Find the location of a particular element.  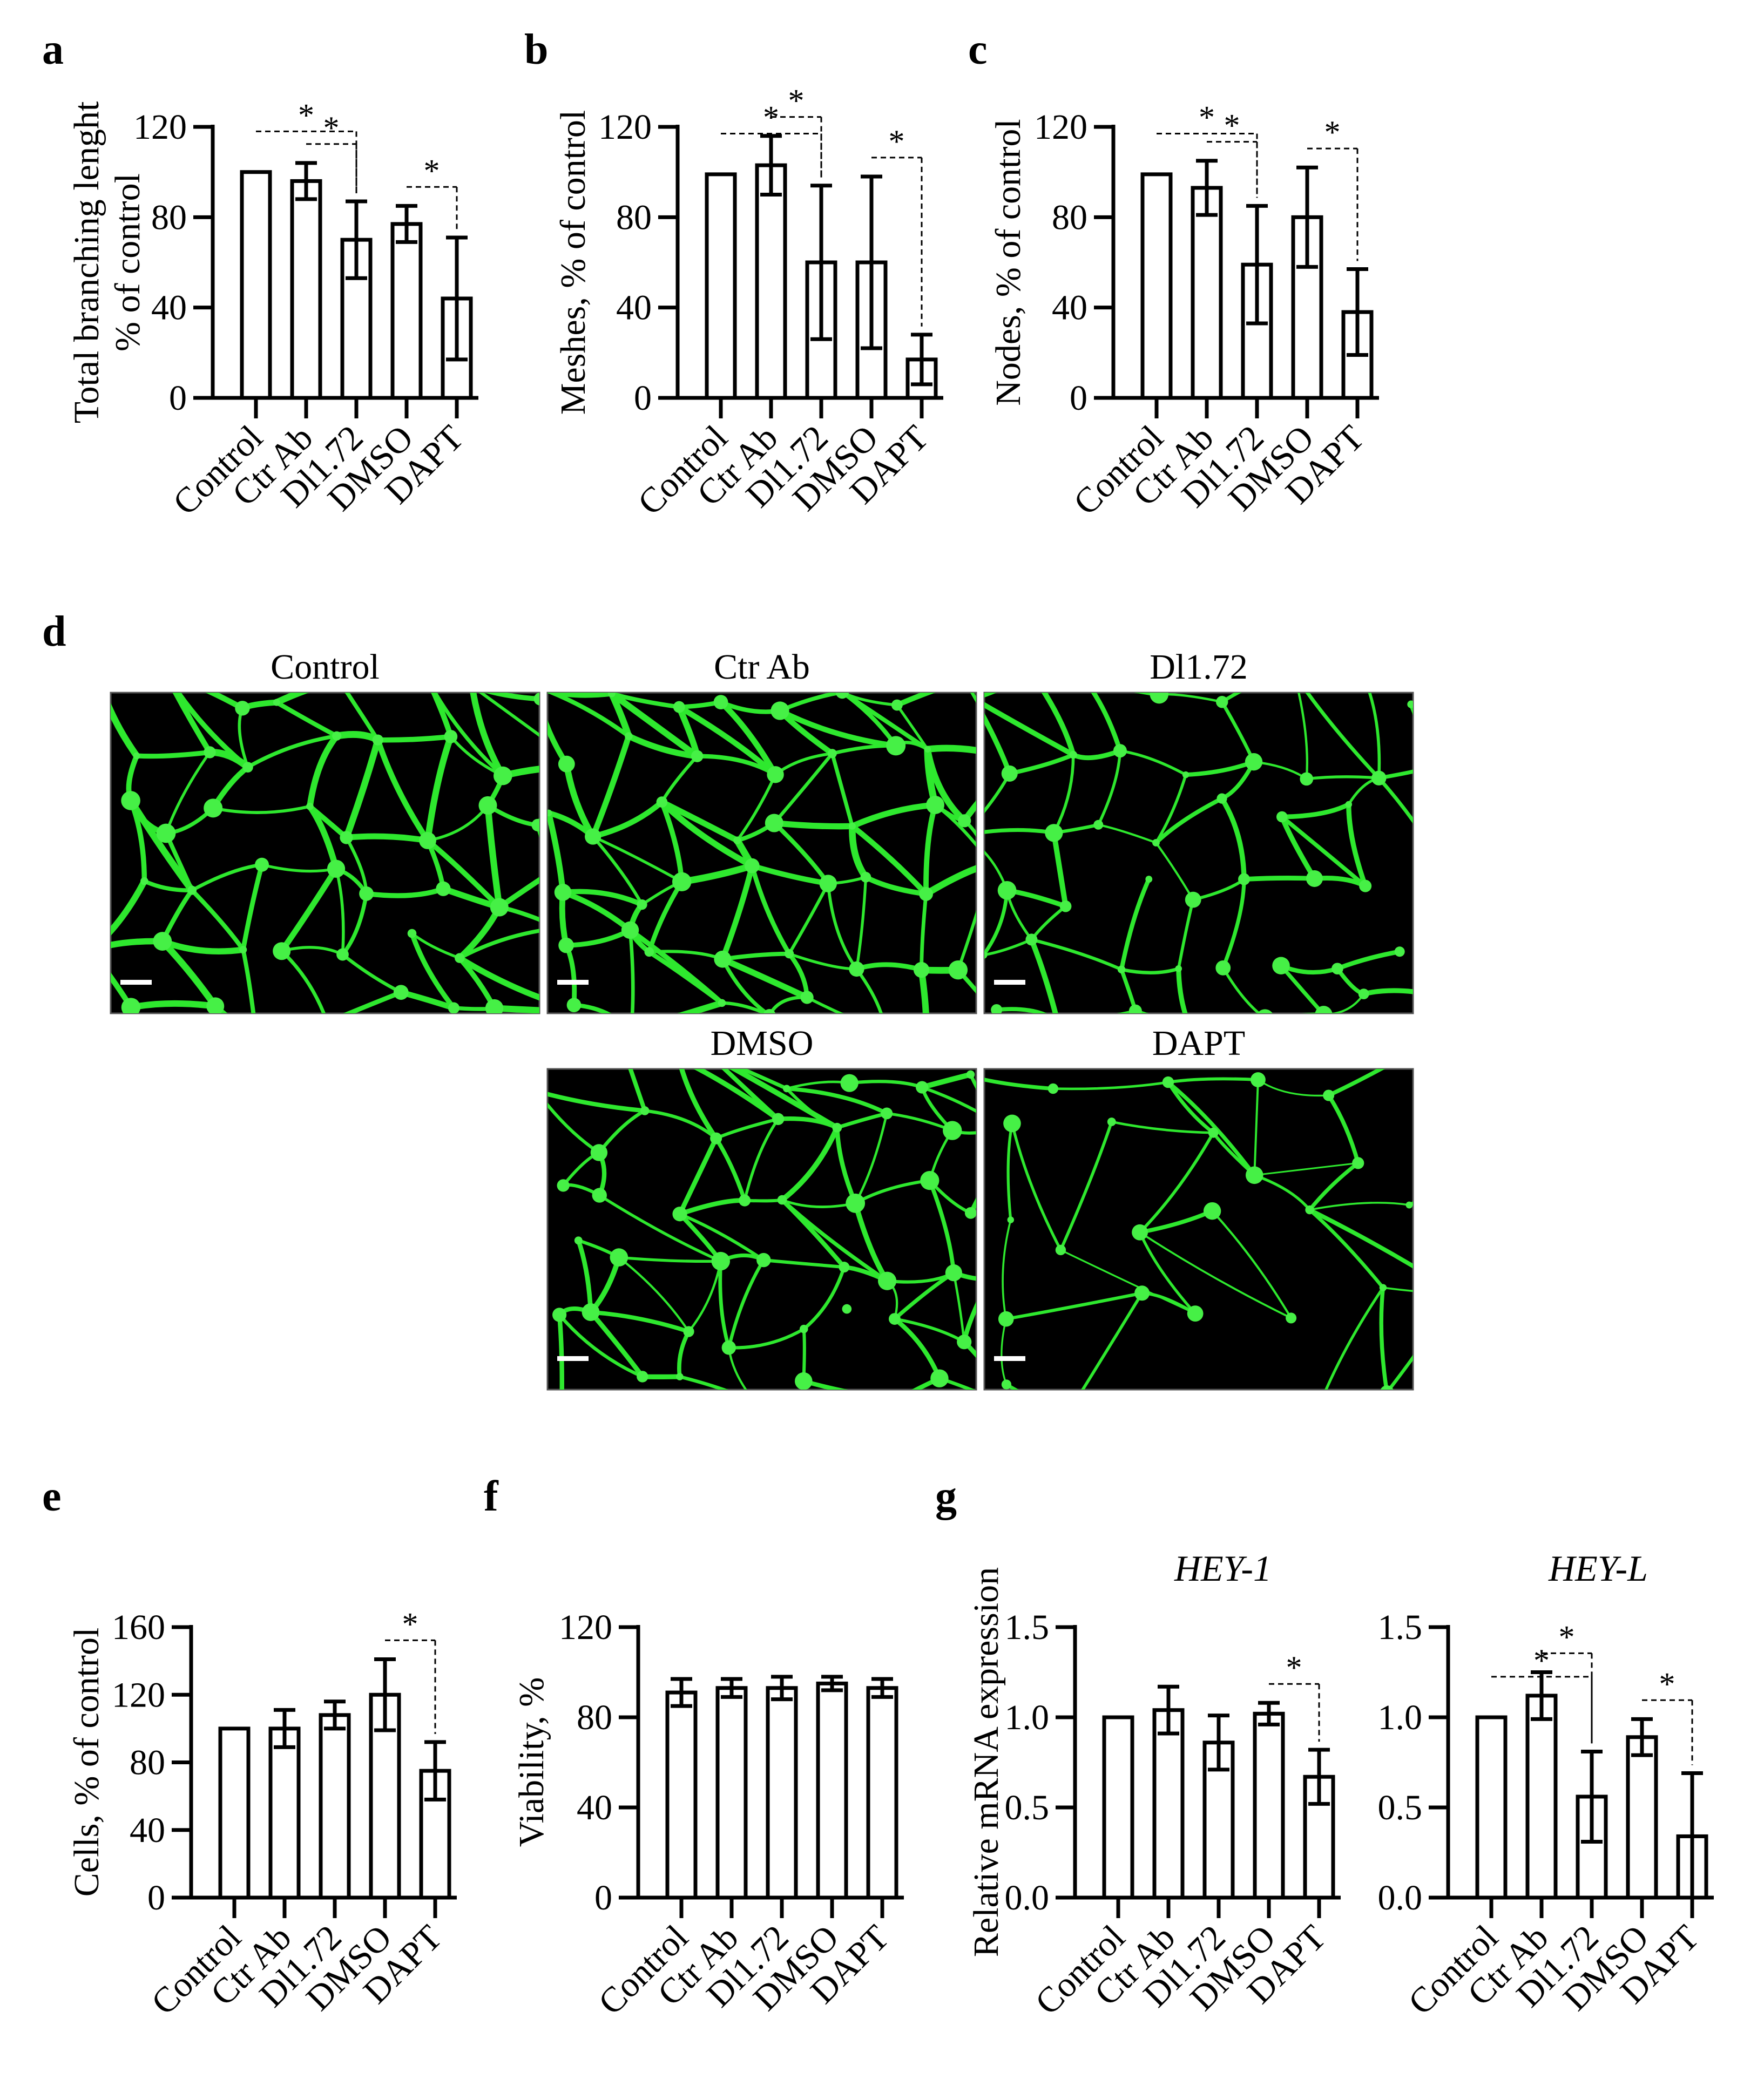

y-tick-label-e: 40 is located at coordinates (147, 1830).